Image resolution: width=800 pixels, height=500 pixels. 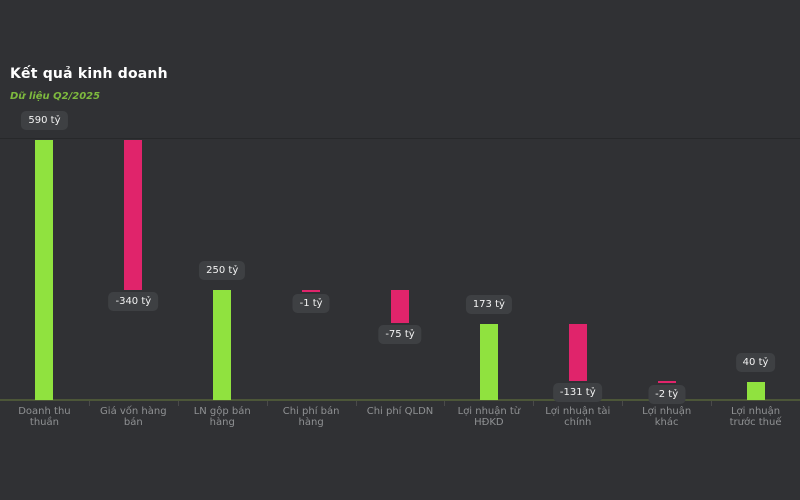 I want to click on value-badge-5: -75 tỷ, so click(x=400, y=335).